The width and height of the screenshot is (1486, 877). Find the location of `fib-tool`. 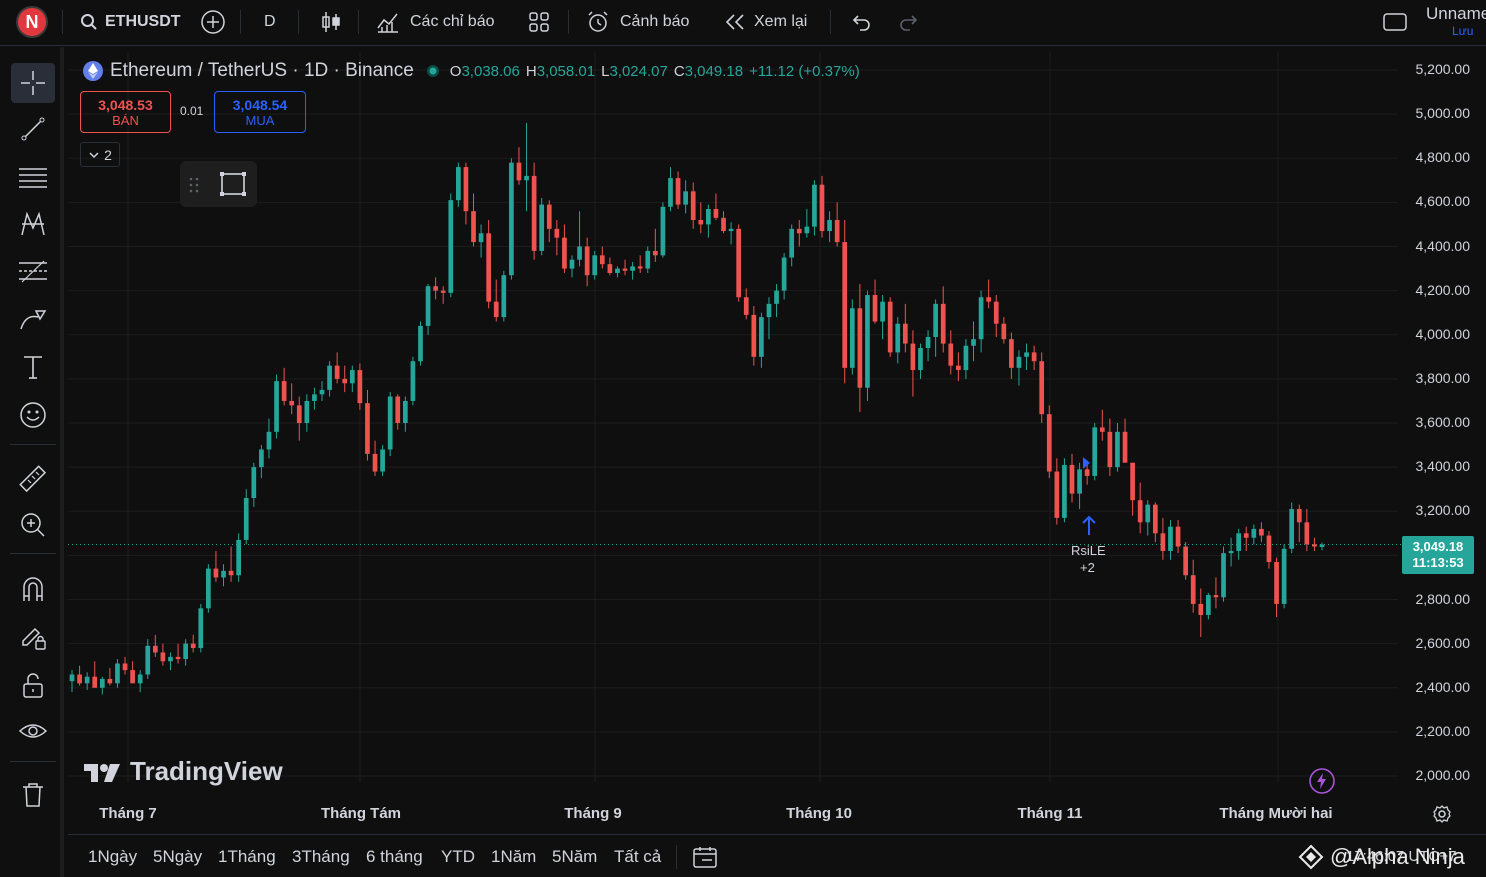

fib-tool is located at coordinates (33, 272).